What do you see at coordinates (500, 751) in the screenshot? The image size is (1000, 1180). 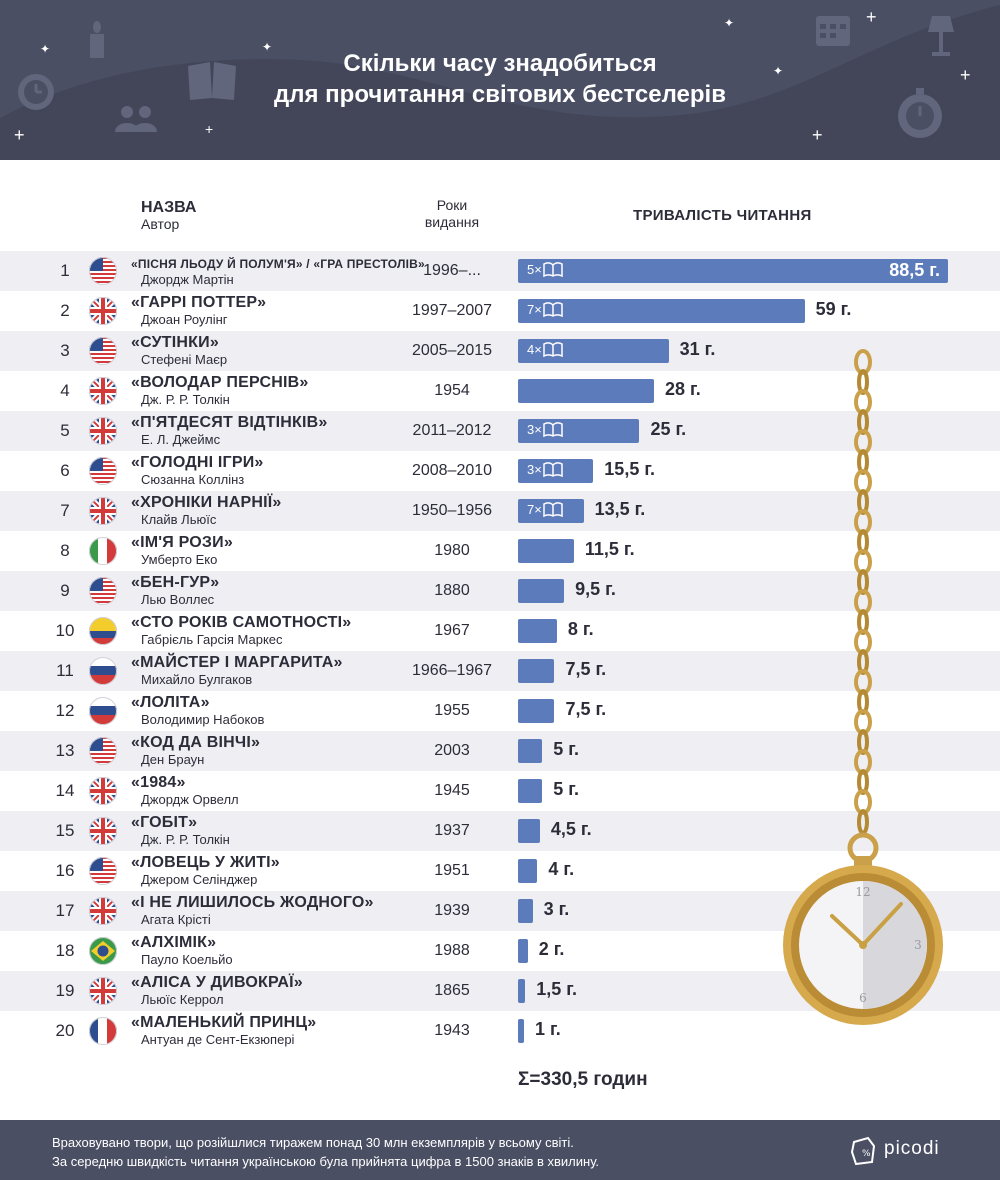 I see `table-row: 13 «КОД ДА ВІНЧІ» Ден Браун 2003 5 г.` at bounding box center [500, 751].